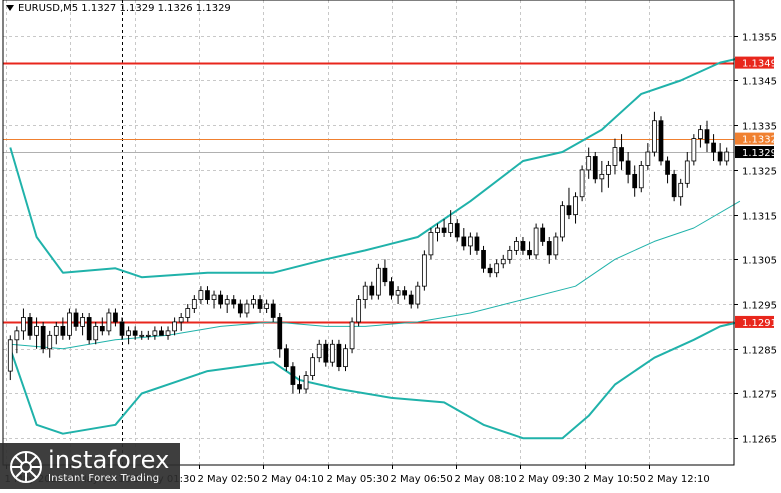 The image size is (781, 493). Describe the element at coordinates (10, 8) in the screenshot. I see `dropdown-triangle-icon` at that location.